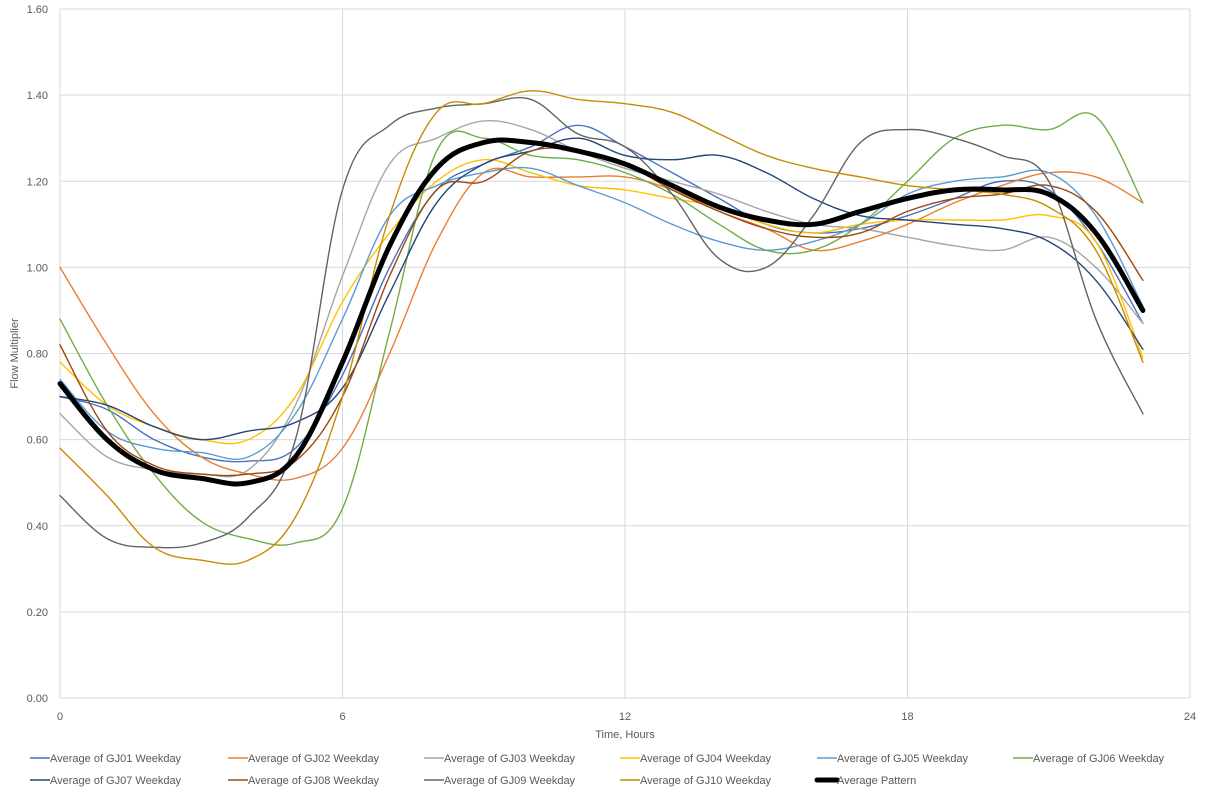 This screenshot has width=1207, height=801. I want to click on legend-item-average-pattern: Average Pattern, so click(865, 781).